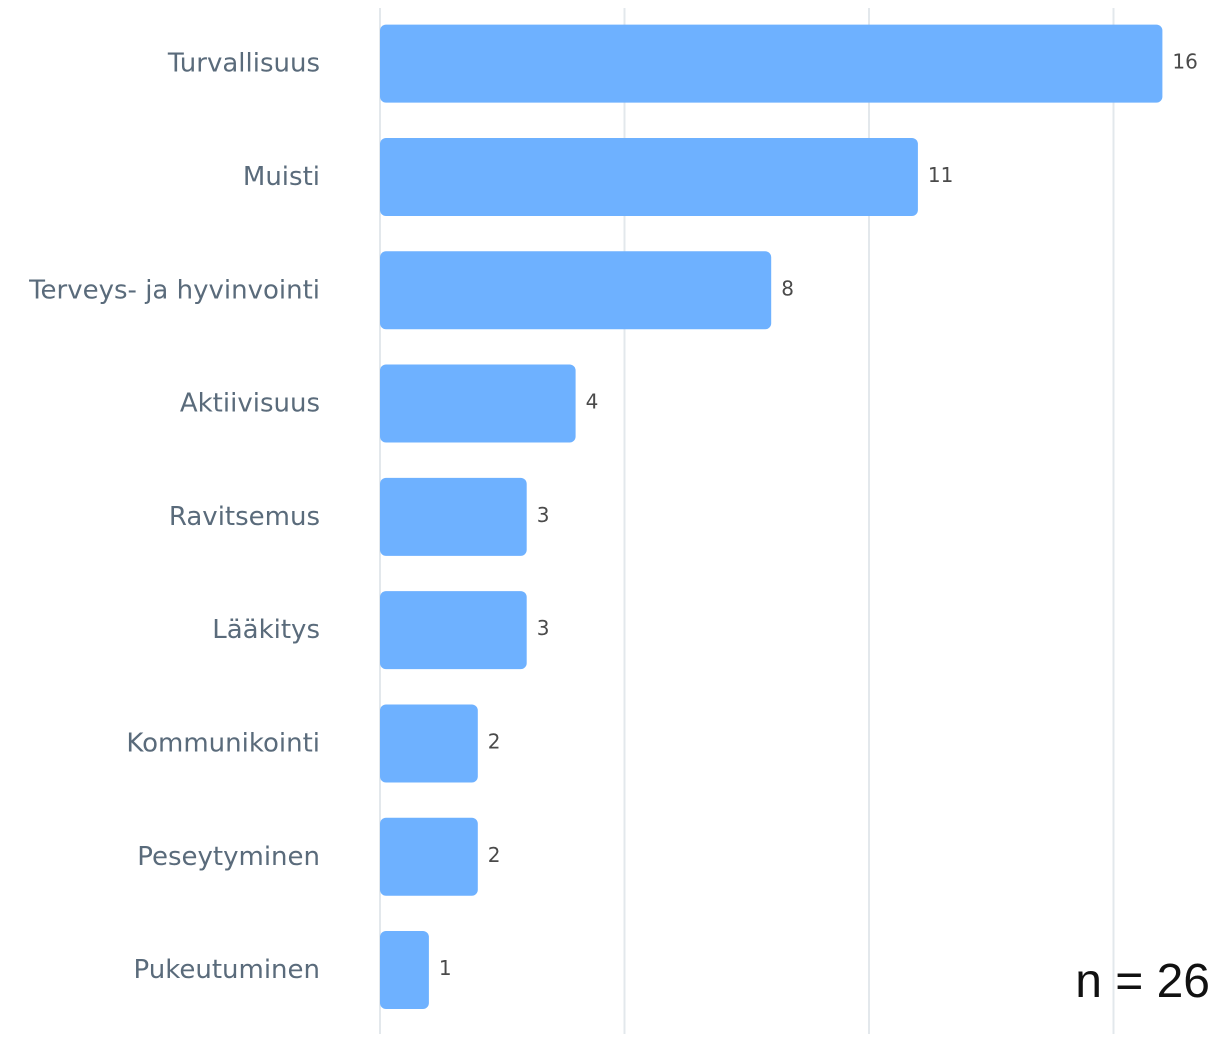  What do you see at coordinates (228, 857) in the screenshot?
I see `category-label: Peseytyminen` at bounding box center [228, 857].